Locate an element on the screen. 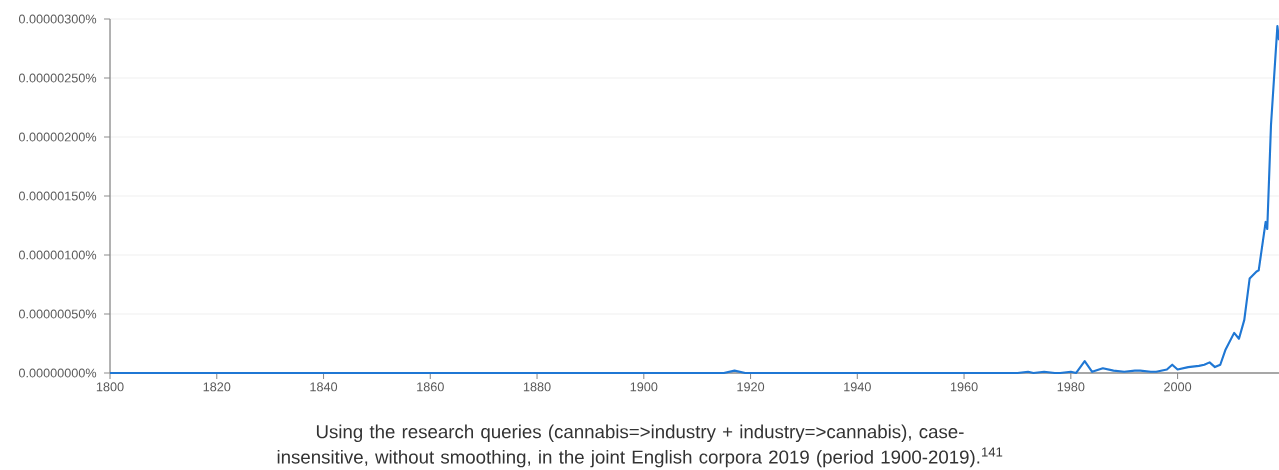 Image resolution: width=1279 pixels, height=470 pixels. x-tick-label: 1960 is located at coordinates (964, 387).